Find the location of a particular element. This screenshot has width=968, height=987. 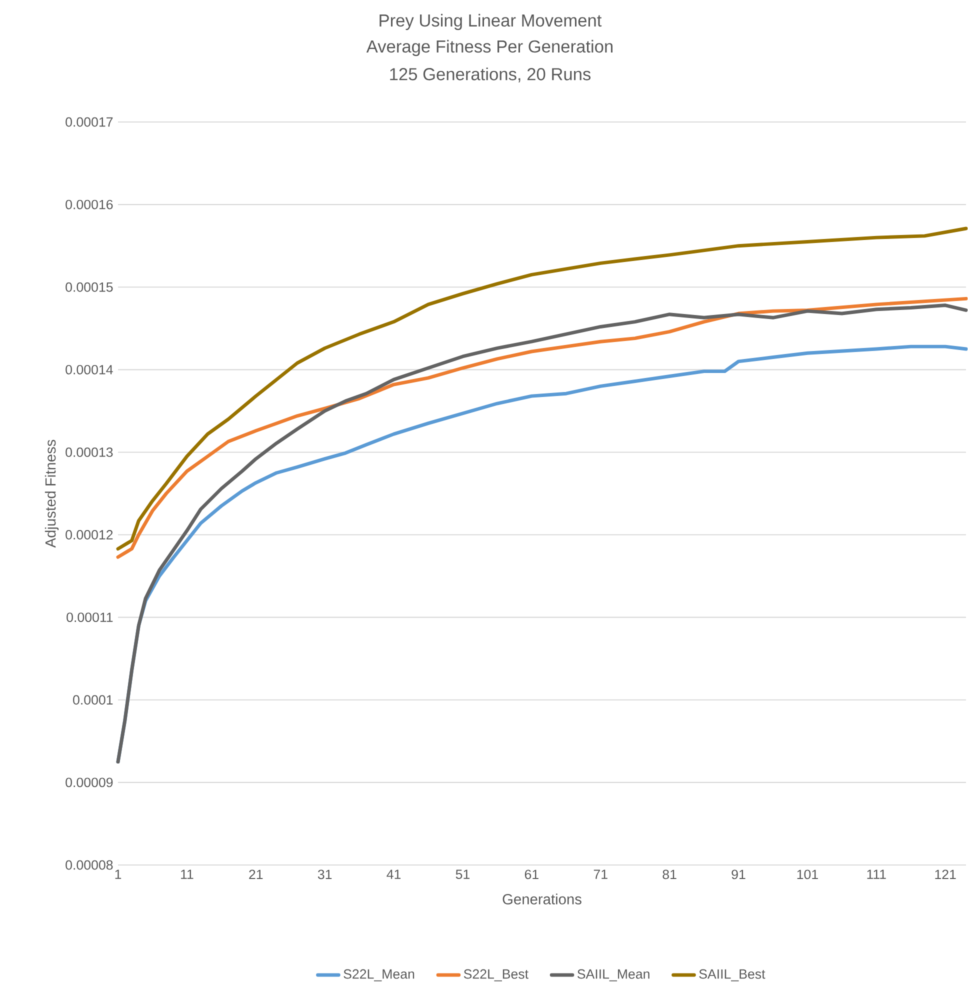

x-tick-label: 111 is located at coordinates (876, 874).